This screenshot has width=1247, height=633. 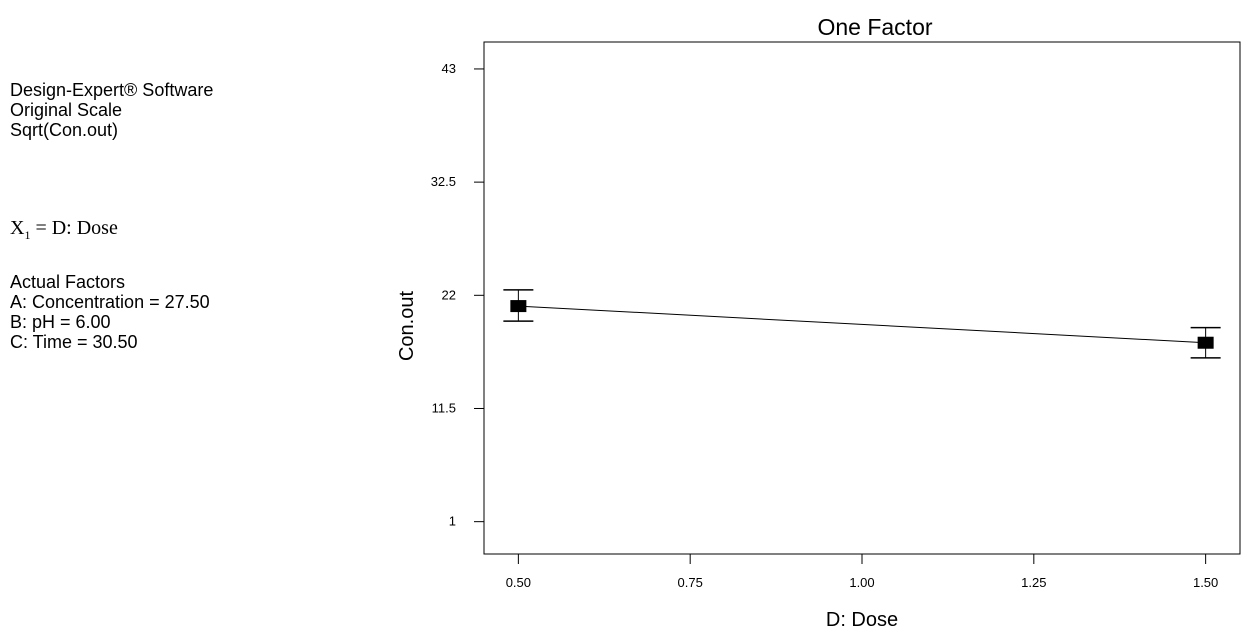 What do you see at coordinates (27, 235) in the screenshot?
I see `factor-subscript: 1` at bounding box center [27, 235].